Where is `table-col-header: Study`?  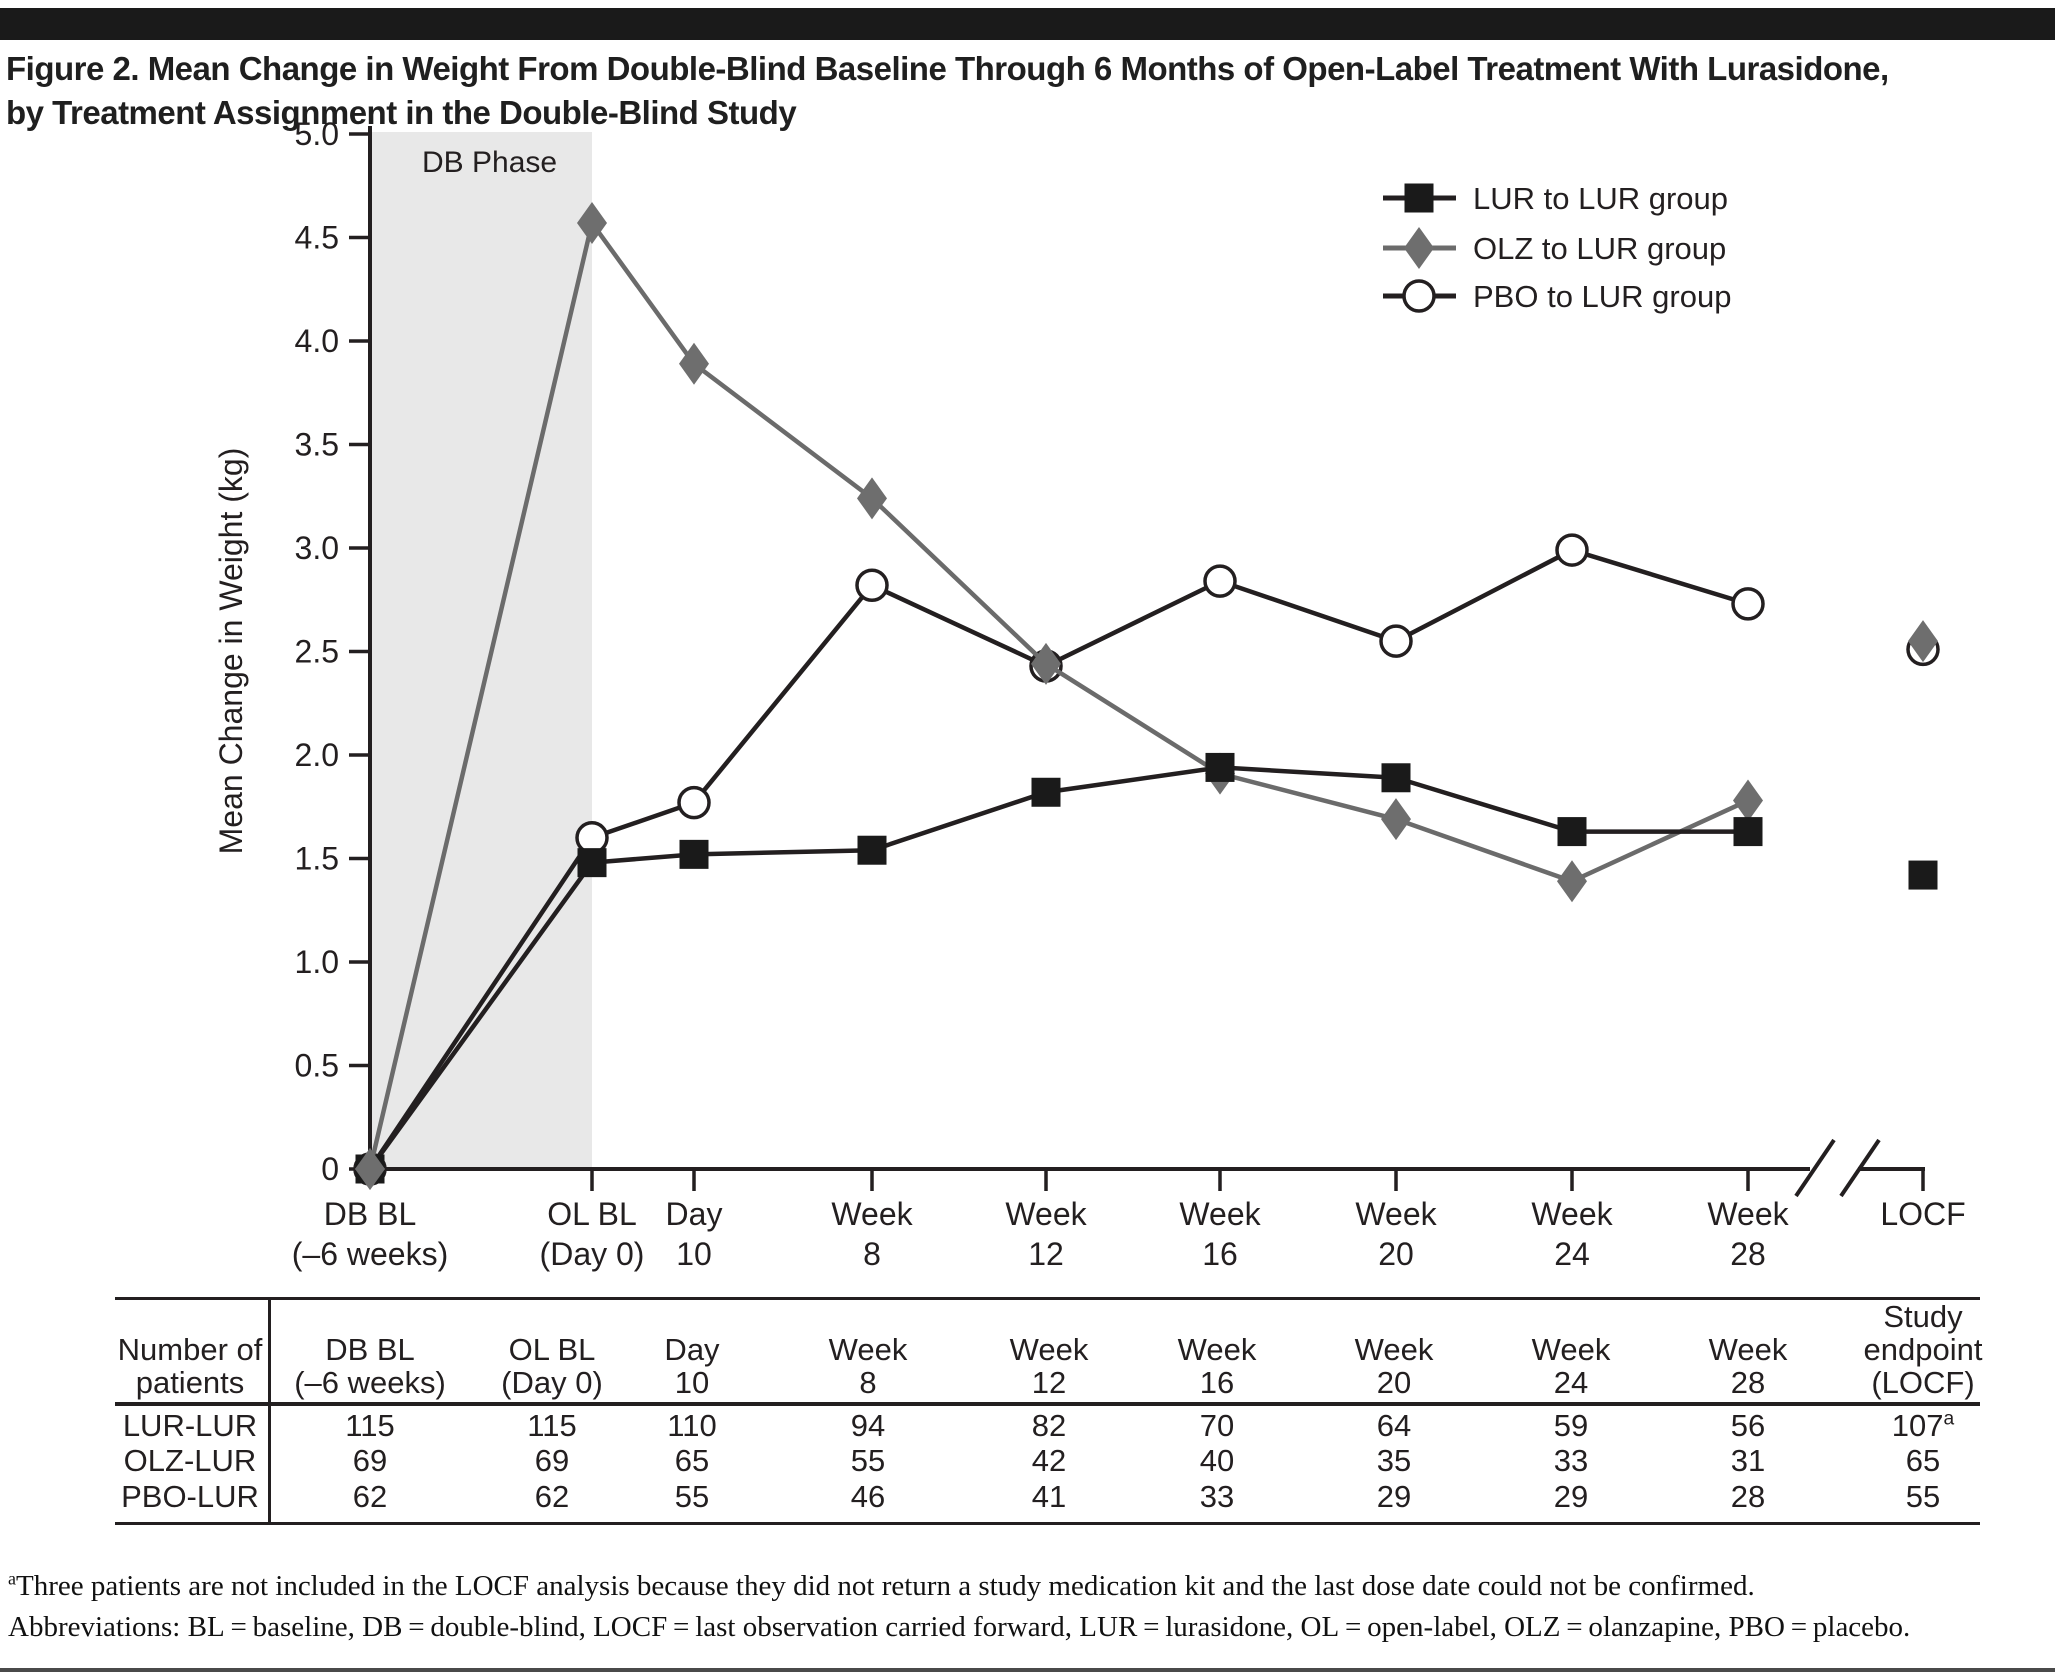
table-col-header: Study is located at coordinates (1923, 1316).